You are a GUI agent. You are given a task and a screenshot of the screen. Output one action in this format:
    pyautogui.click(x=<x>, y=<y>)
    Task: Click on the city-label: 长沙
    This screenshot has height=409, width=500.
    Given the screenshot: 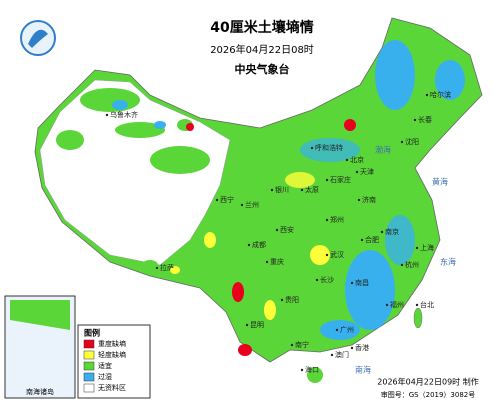 What is the action you would take?
    pyautogui.click(x=327, y=279)
    